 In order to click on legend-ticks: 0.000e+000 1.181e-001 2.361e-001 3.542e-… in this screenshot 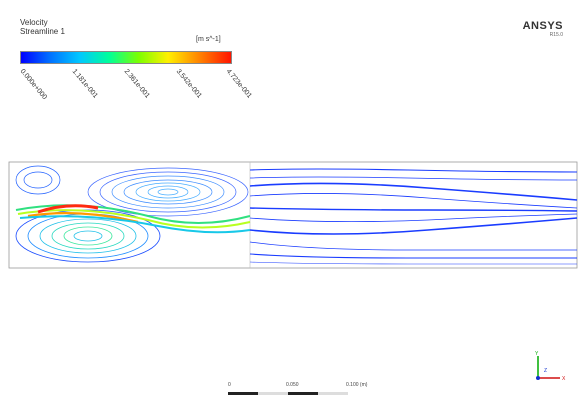, I will do `click(140, 101)`.